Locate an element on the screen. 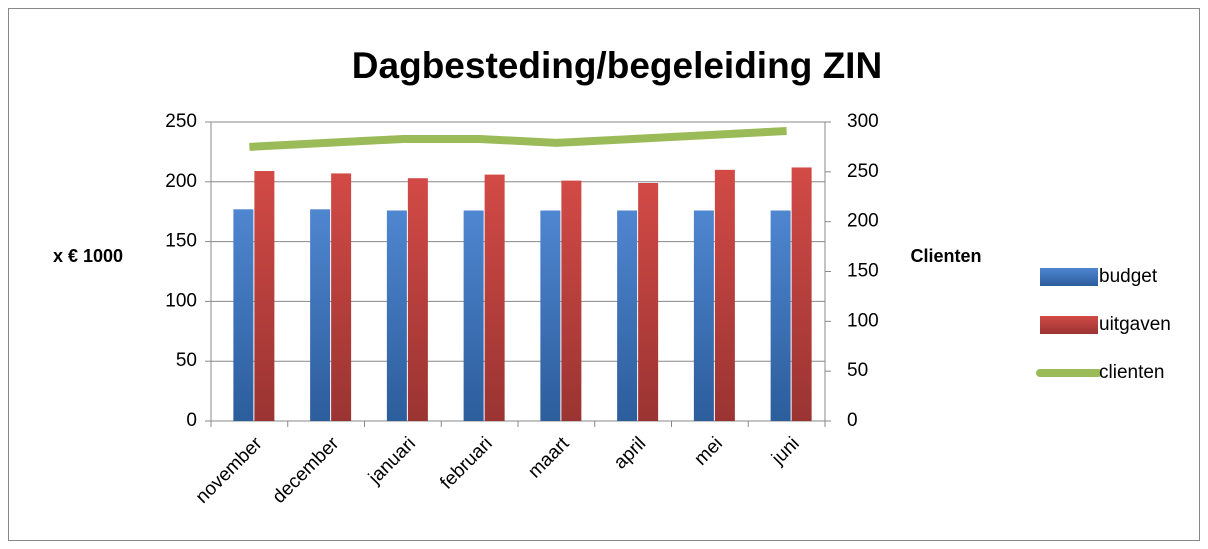  legend-label: budget is located at coordinates (1128, 276).